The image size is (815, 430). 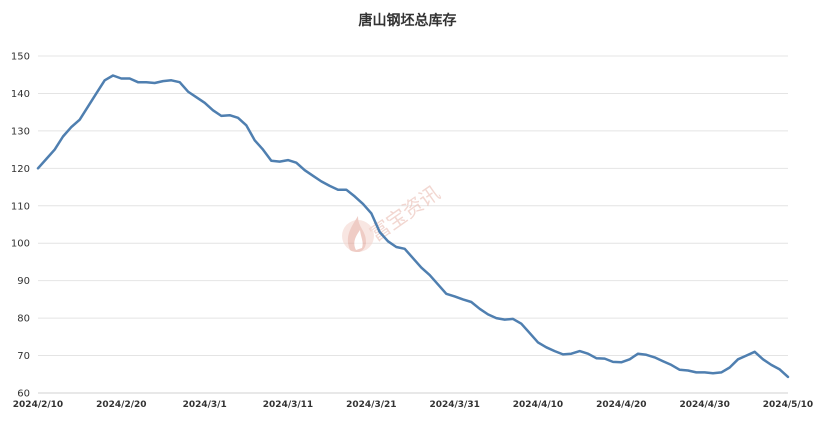 I want to click on x-tick-label: 2024/2/10, so click(x=38, y=405).